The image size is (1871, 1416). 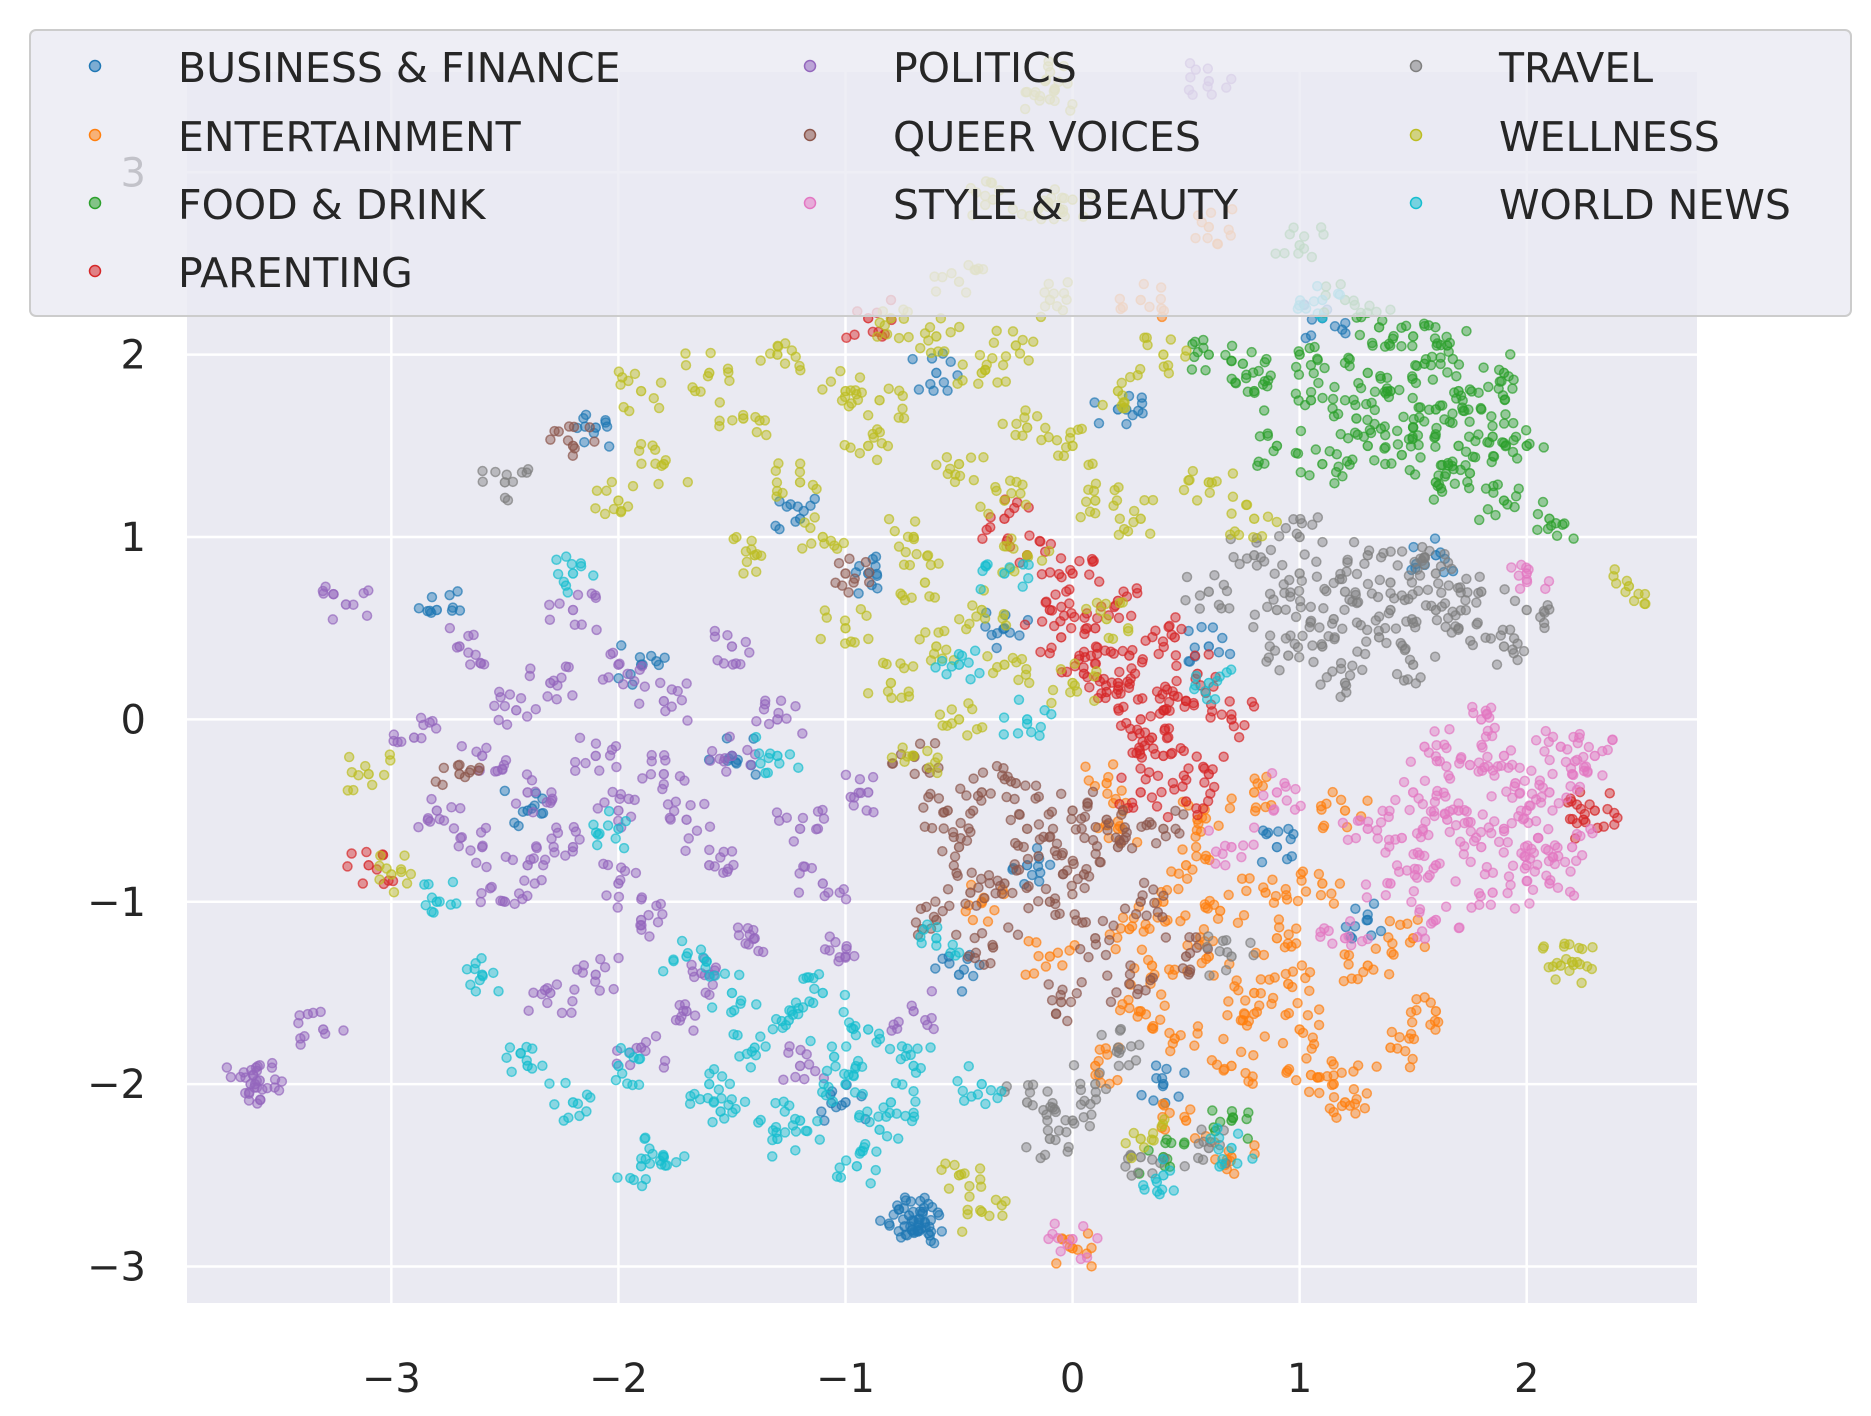 What do you see at coordinates (116, 720) in the screenshot?
I see `y-axis-ticks: −3−2−10123` at bounding box center [116, 720].